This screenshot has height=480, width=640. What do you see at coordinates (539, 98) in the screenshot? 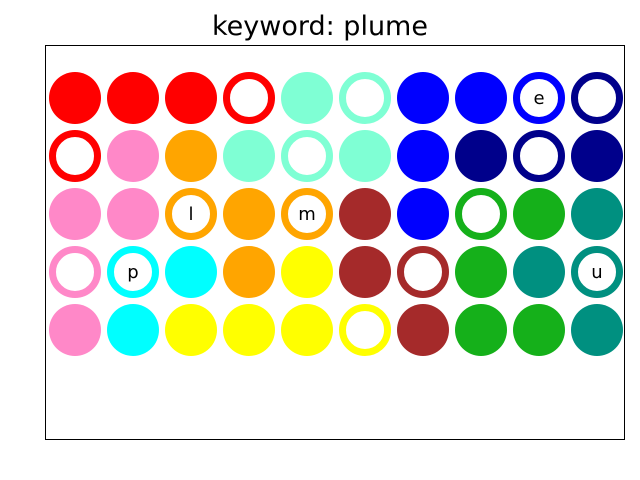
I see `circle-cell: e` at bounding box center [539, 98].